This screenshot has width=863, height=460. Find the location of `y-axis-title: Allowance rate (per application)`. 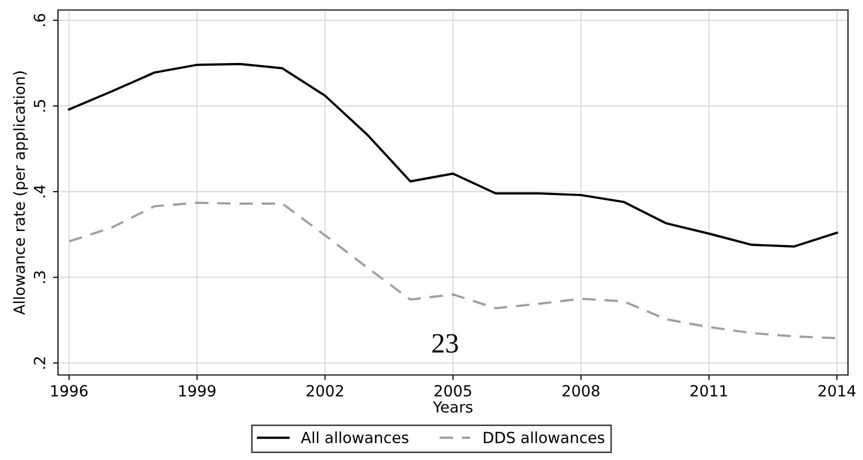

y-axis-title: Allowance rate (per application) is located at coordinates (20, 193).